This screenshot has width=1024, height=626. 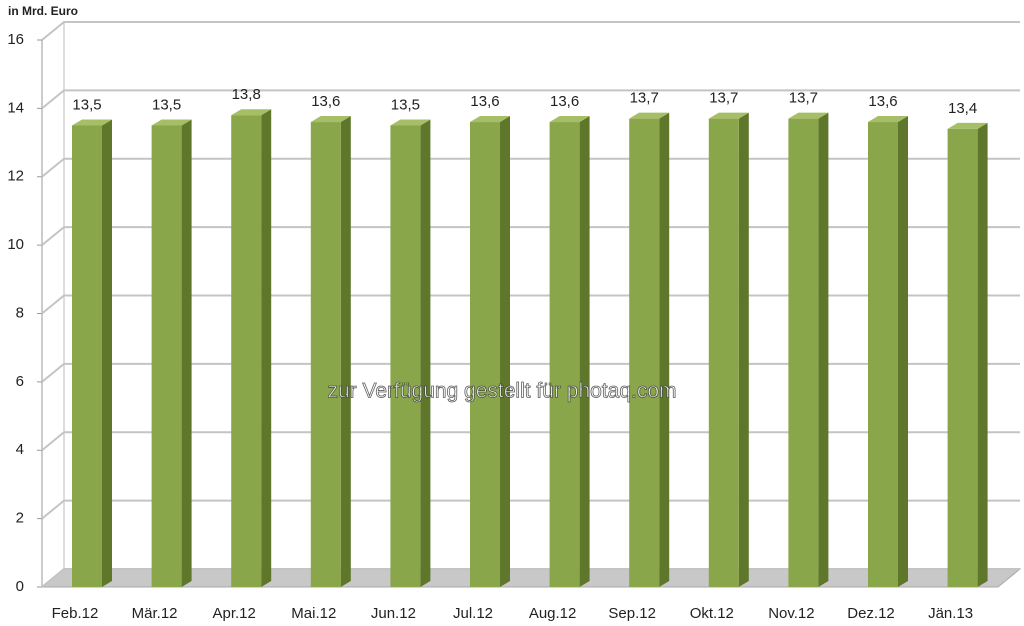 I want to click on x-tick-label: Dez.12, so click(x=871, y=613).